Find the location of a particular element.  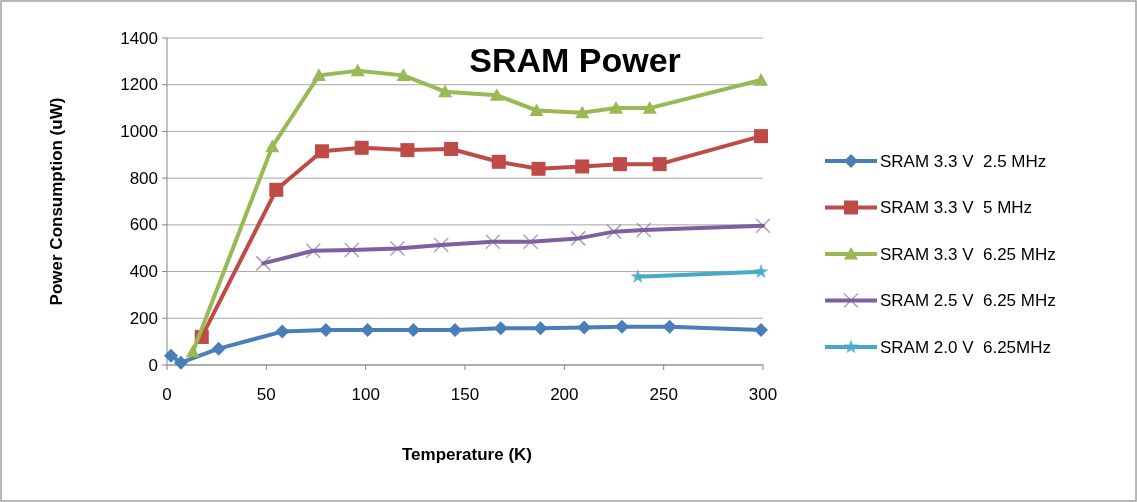

legend-label: SRAM 3.3 V 2.5 MHz is located at coordinates (963, 161).